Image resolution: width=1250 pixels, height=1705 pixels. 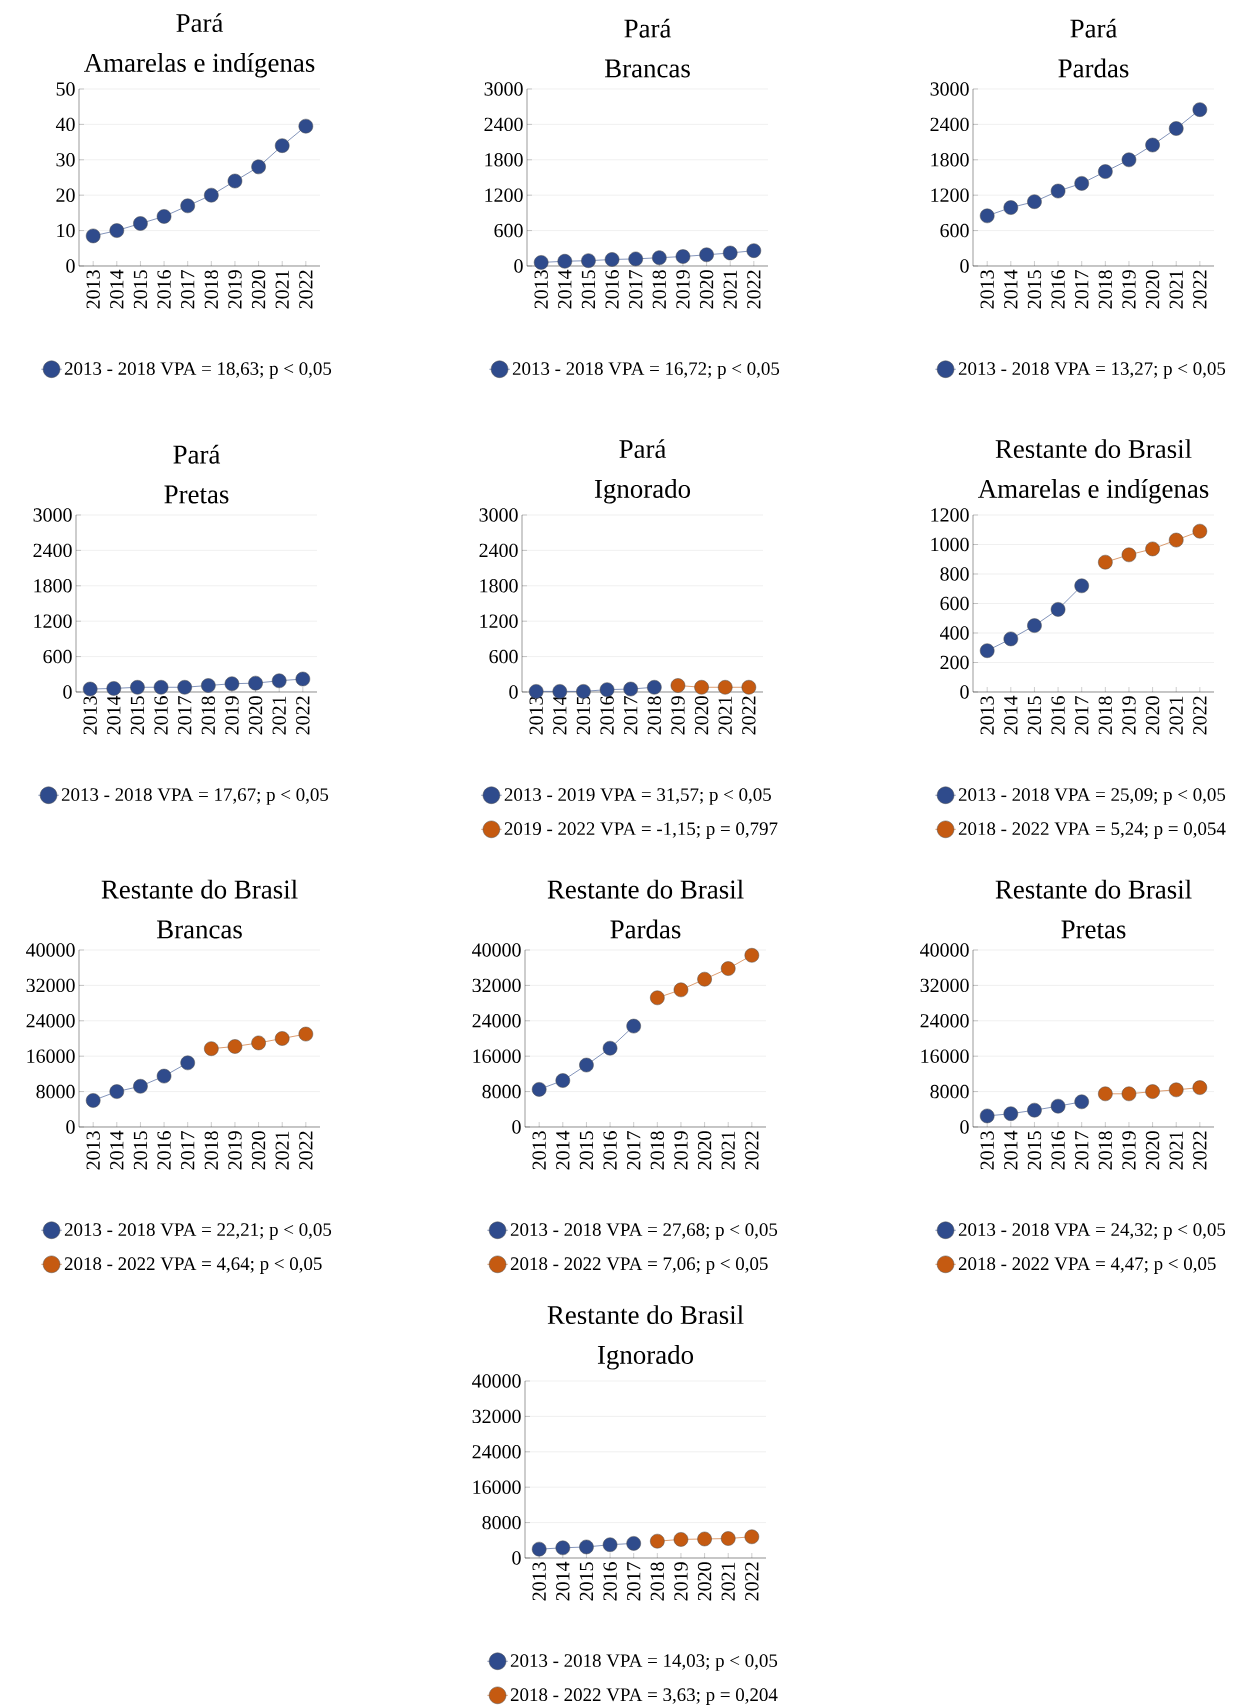 What do you see at coordinates (65, 124) in the screenshot?
I see `y-tick-label: 40` at bounding box center [65, 124].